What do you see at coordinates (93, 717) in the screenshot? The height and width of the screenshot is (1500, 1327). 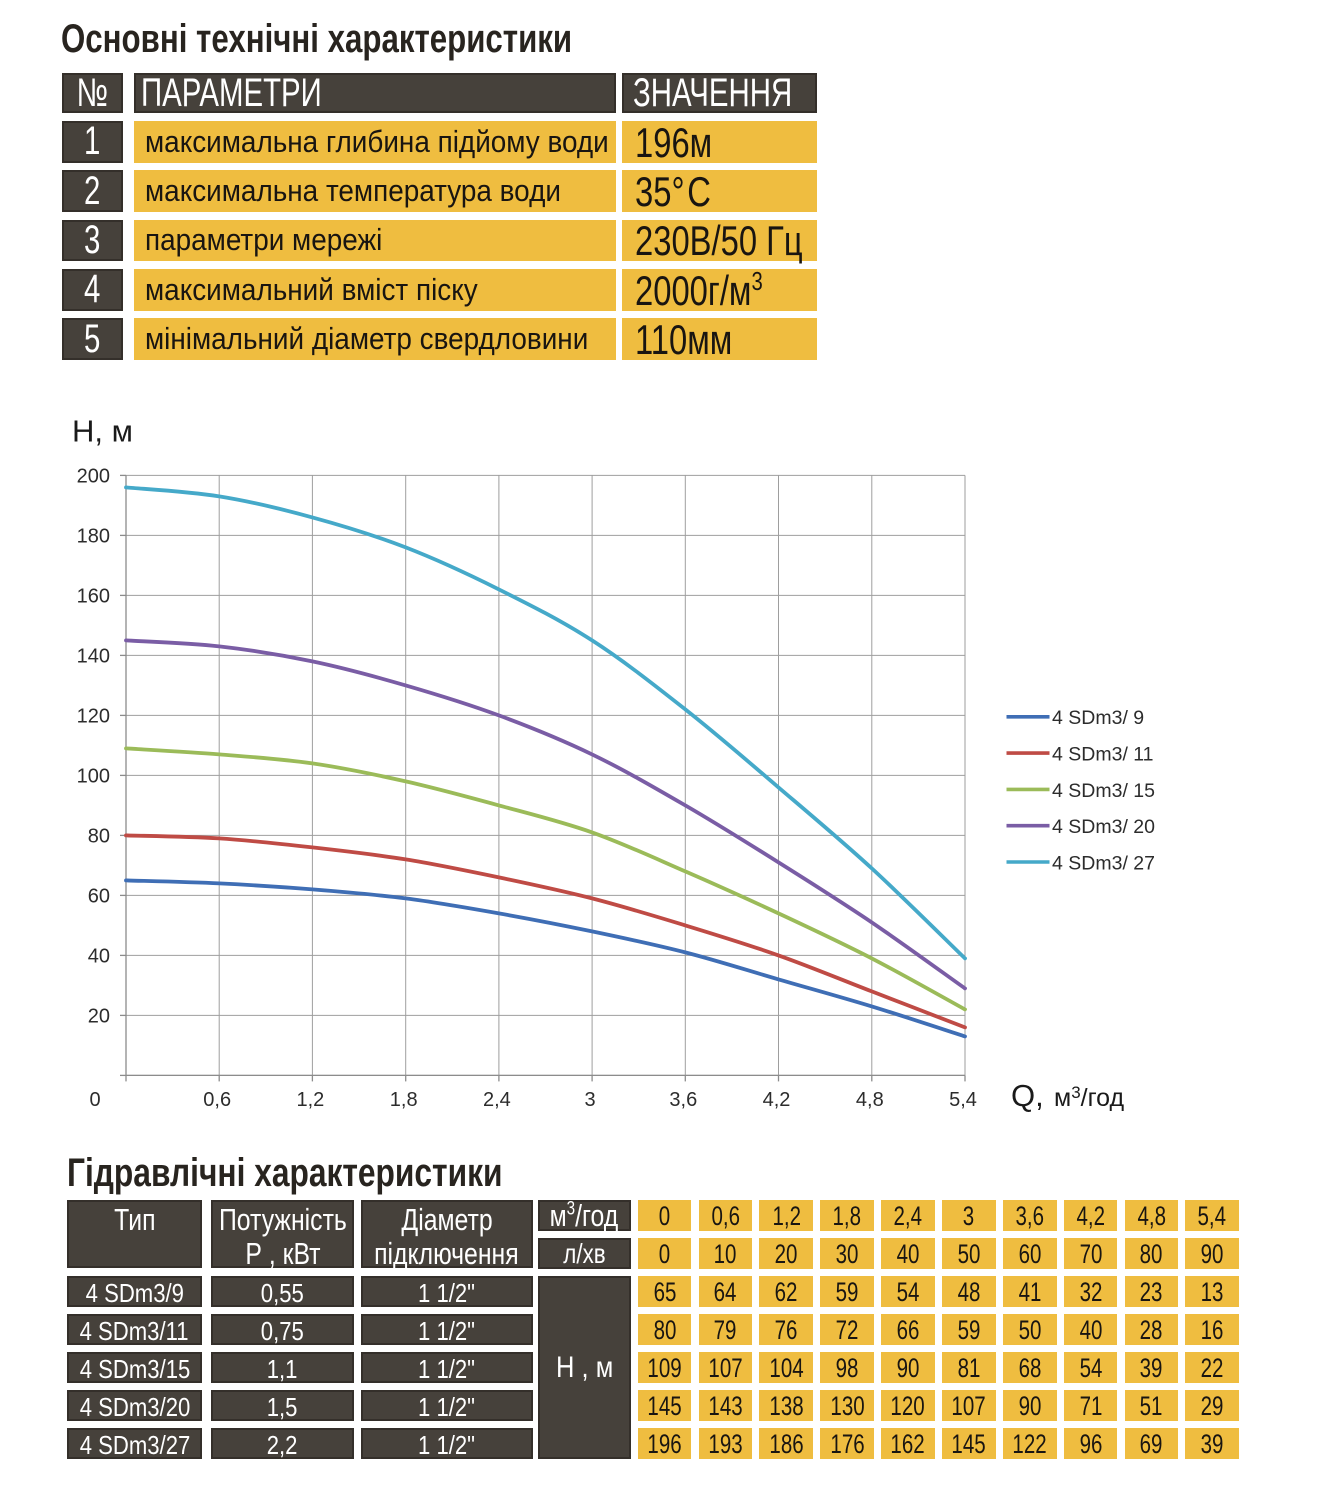 I see `svg-text: 120` at bounding box center [93, 717].